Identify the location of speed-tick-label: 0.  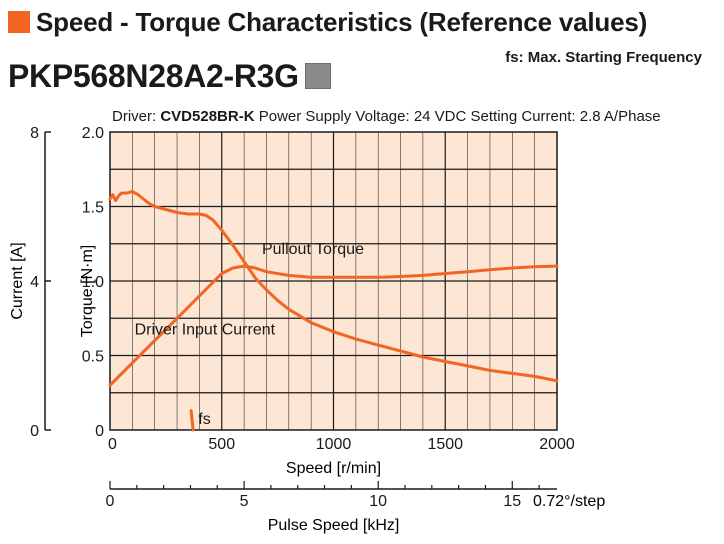
(112, 444).